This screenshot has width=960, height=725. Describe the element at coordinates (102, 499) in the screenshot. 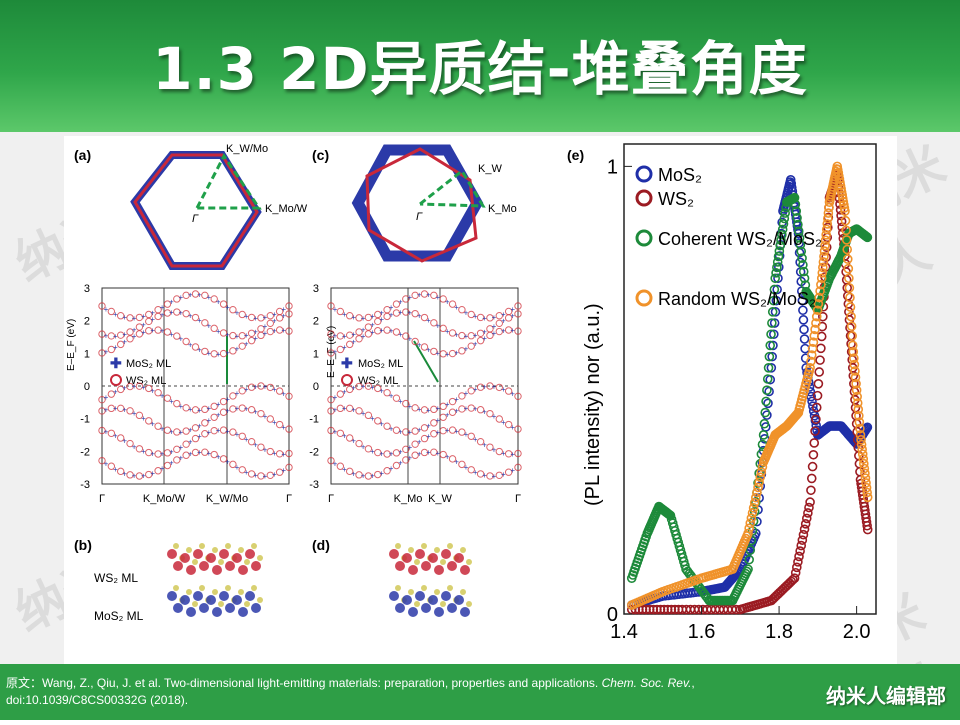

I see `band-xtick: Γ` at that location.